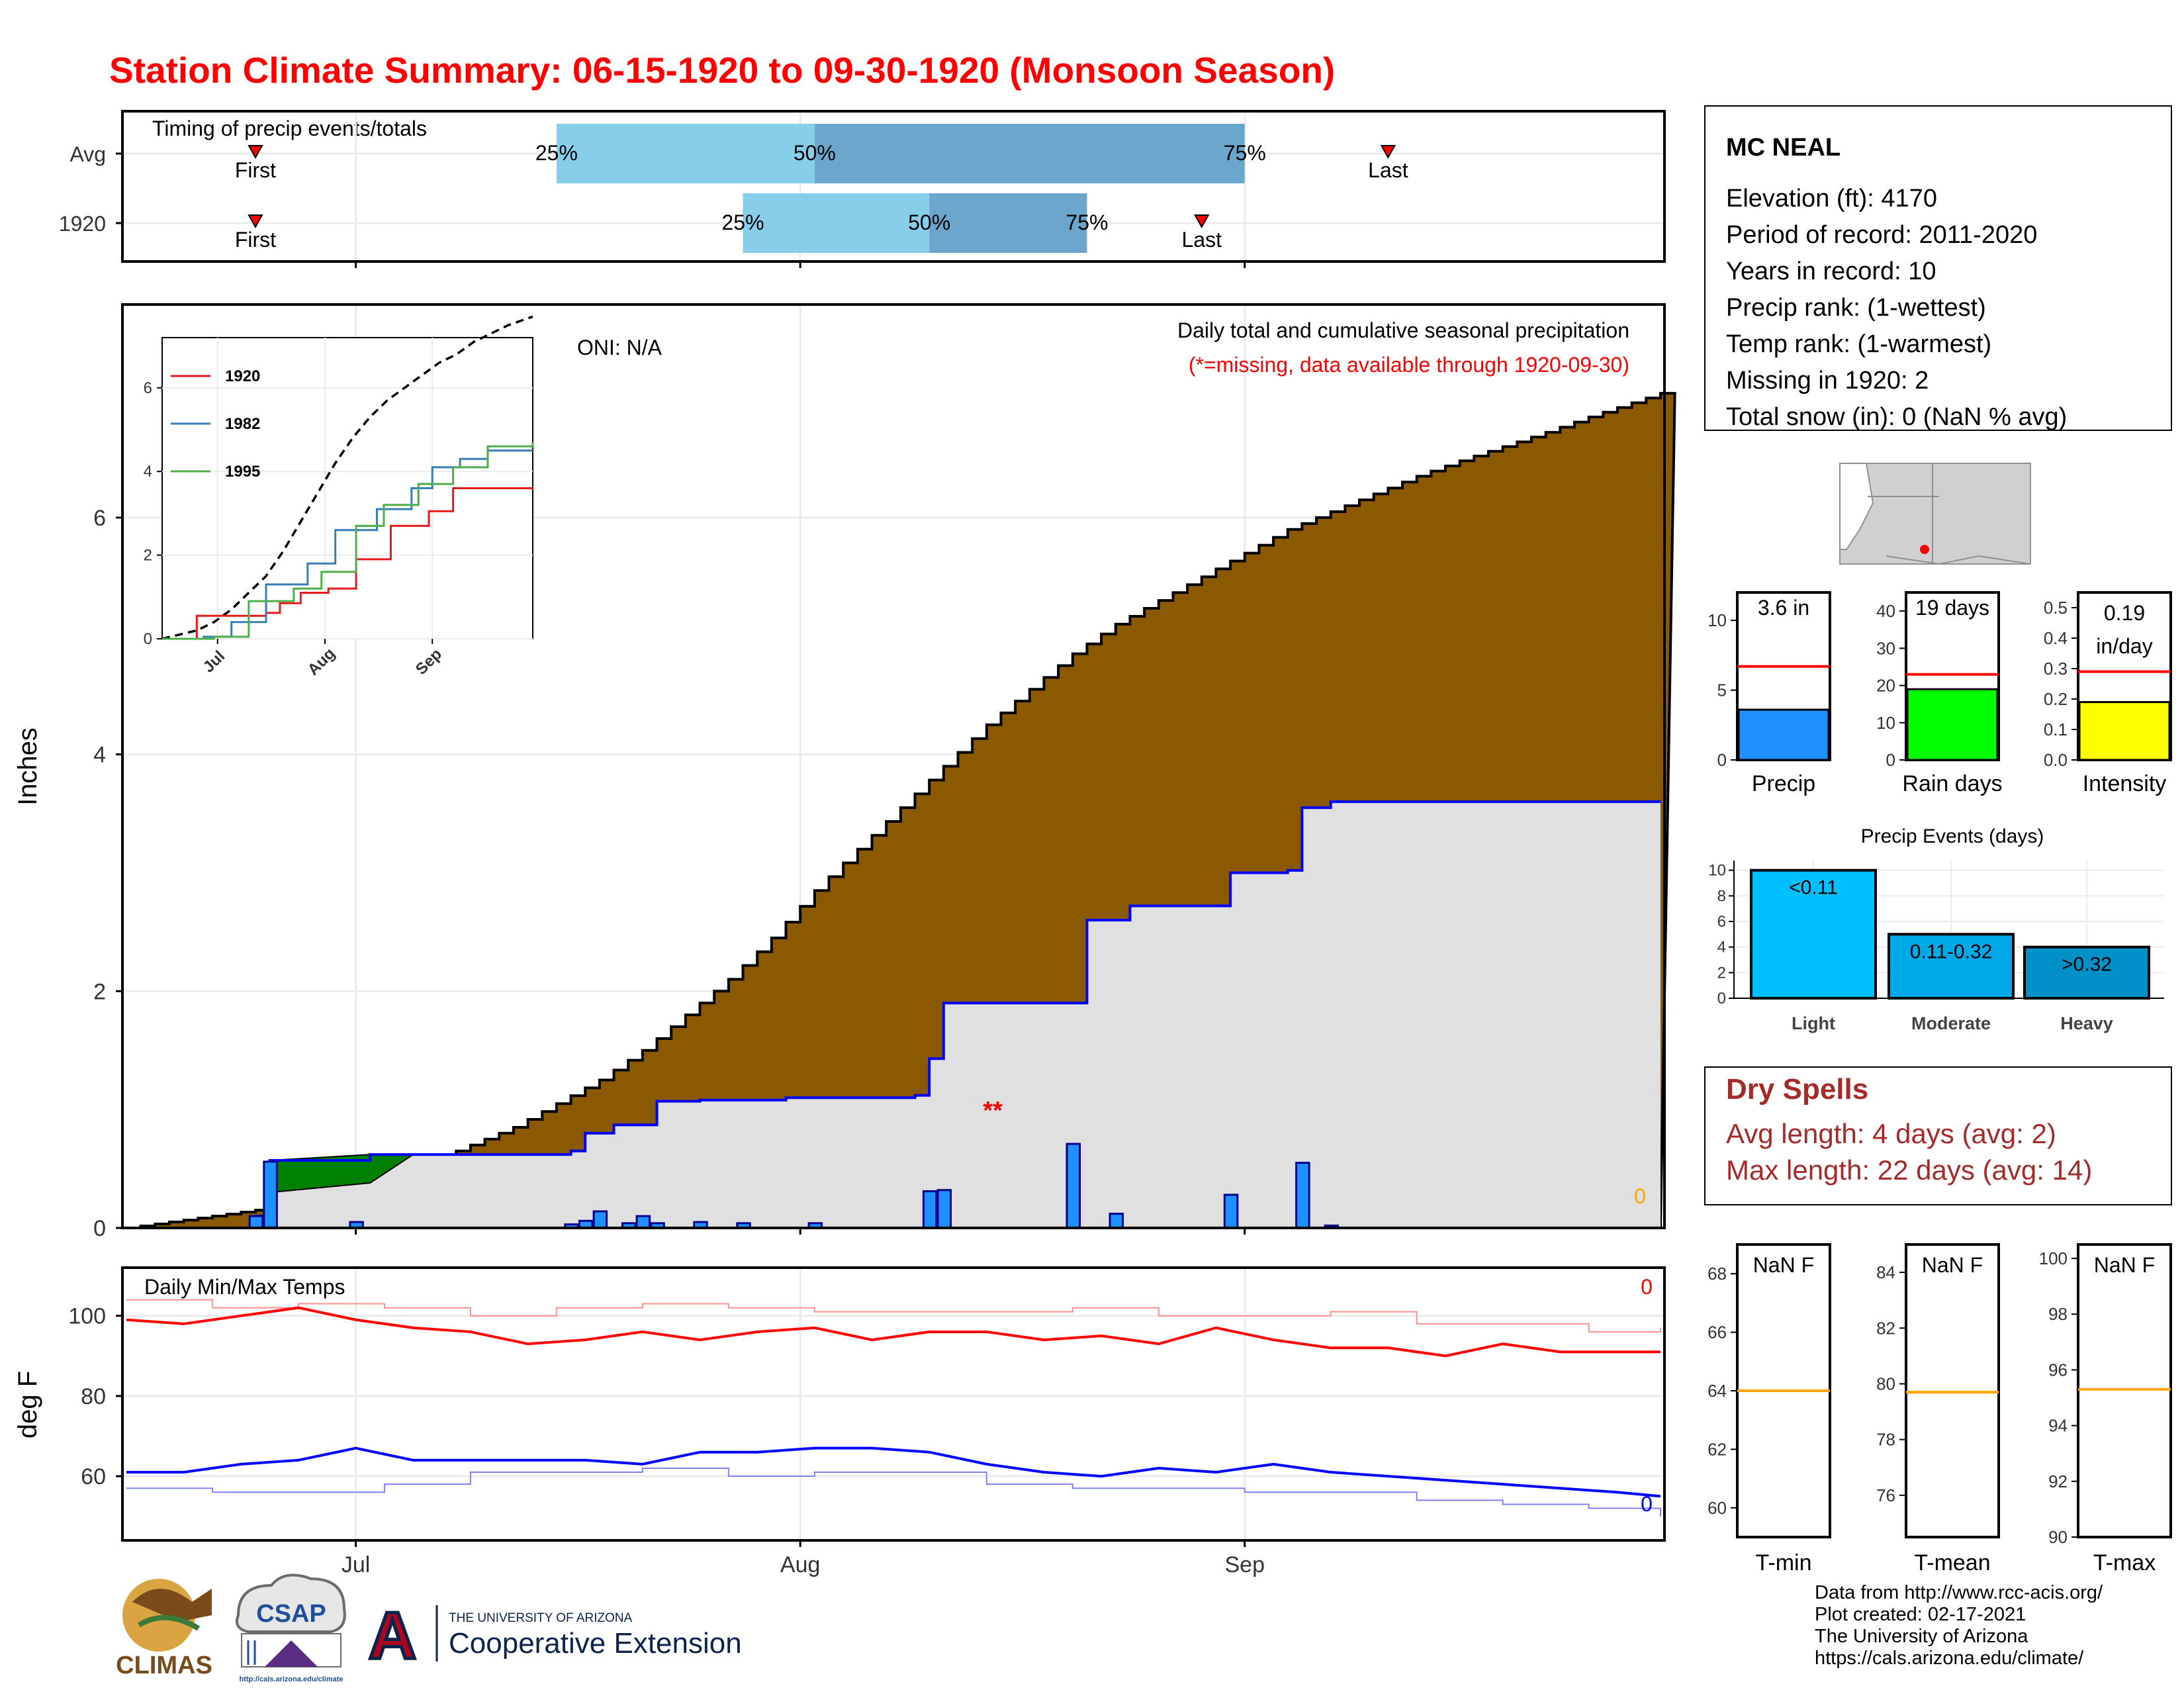 Image resolution: width=2184 pixels, height=1688 pixels. Describe the element at coordinates (2086, 972) in the screenshot. I see `events-bar` at that location.